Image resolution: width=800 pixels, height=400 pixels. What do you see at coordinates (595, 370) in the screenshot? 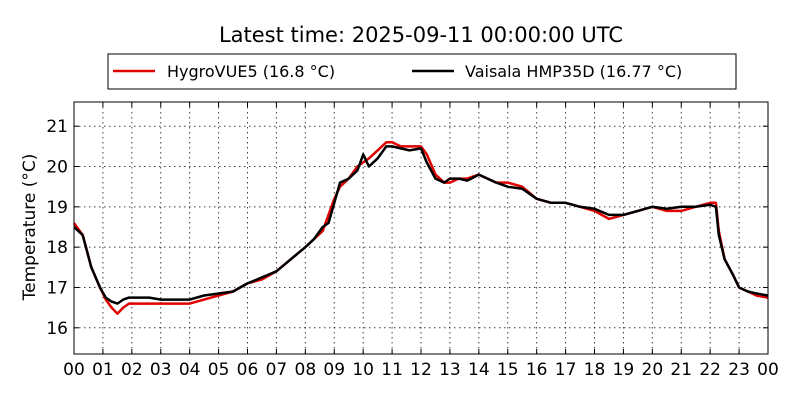
I see `x-tick-label: 18` at bounding box center [595, 370].